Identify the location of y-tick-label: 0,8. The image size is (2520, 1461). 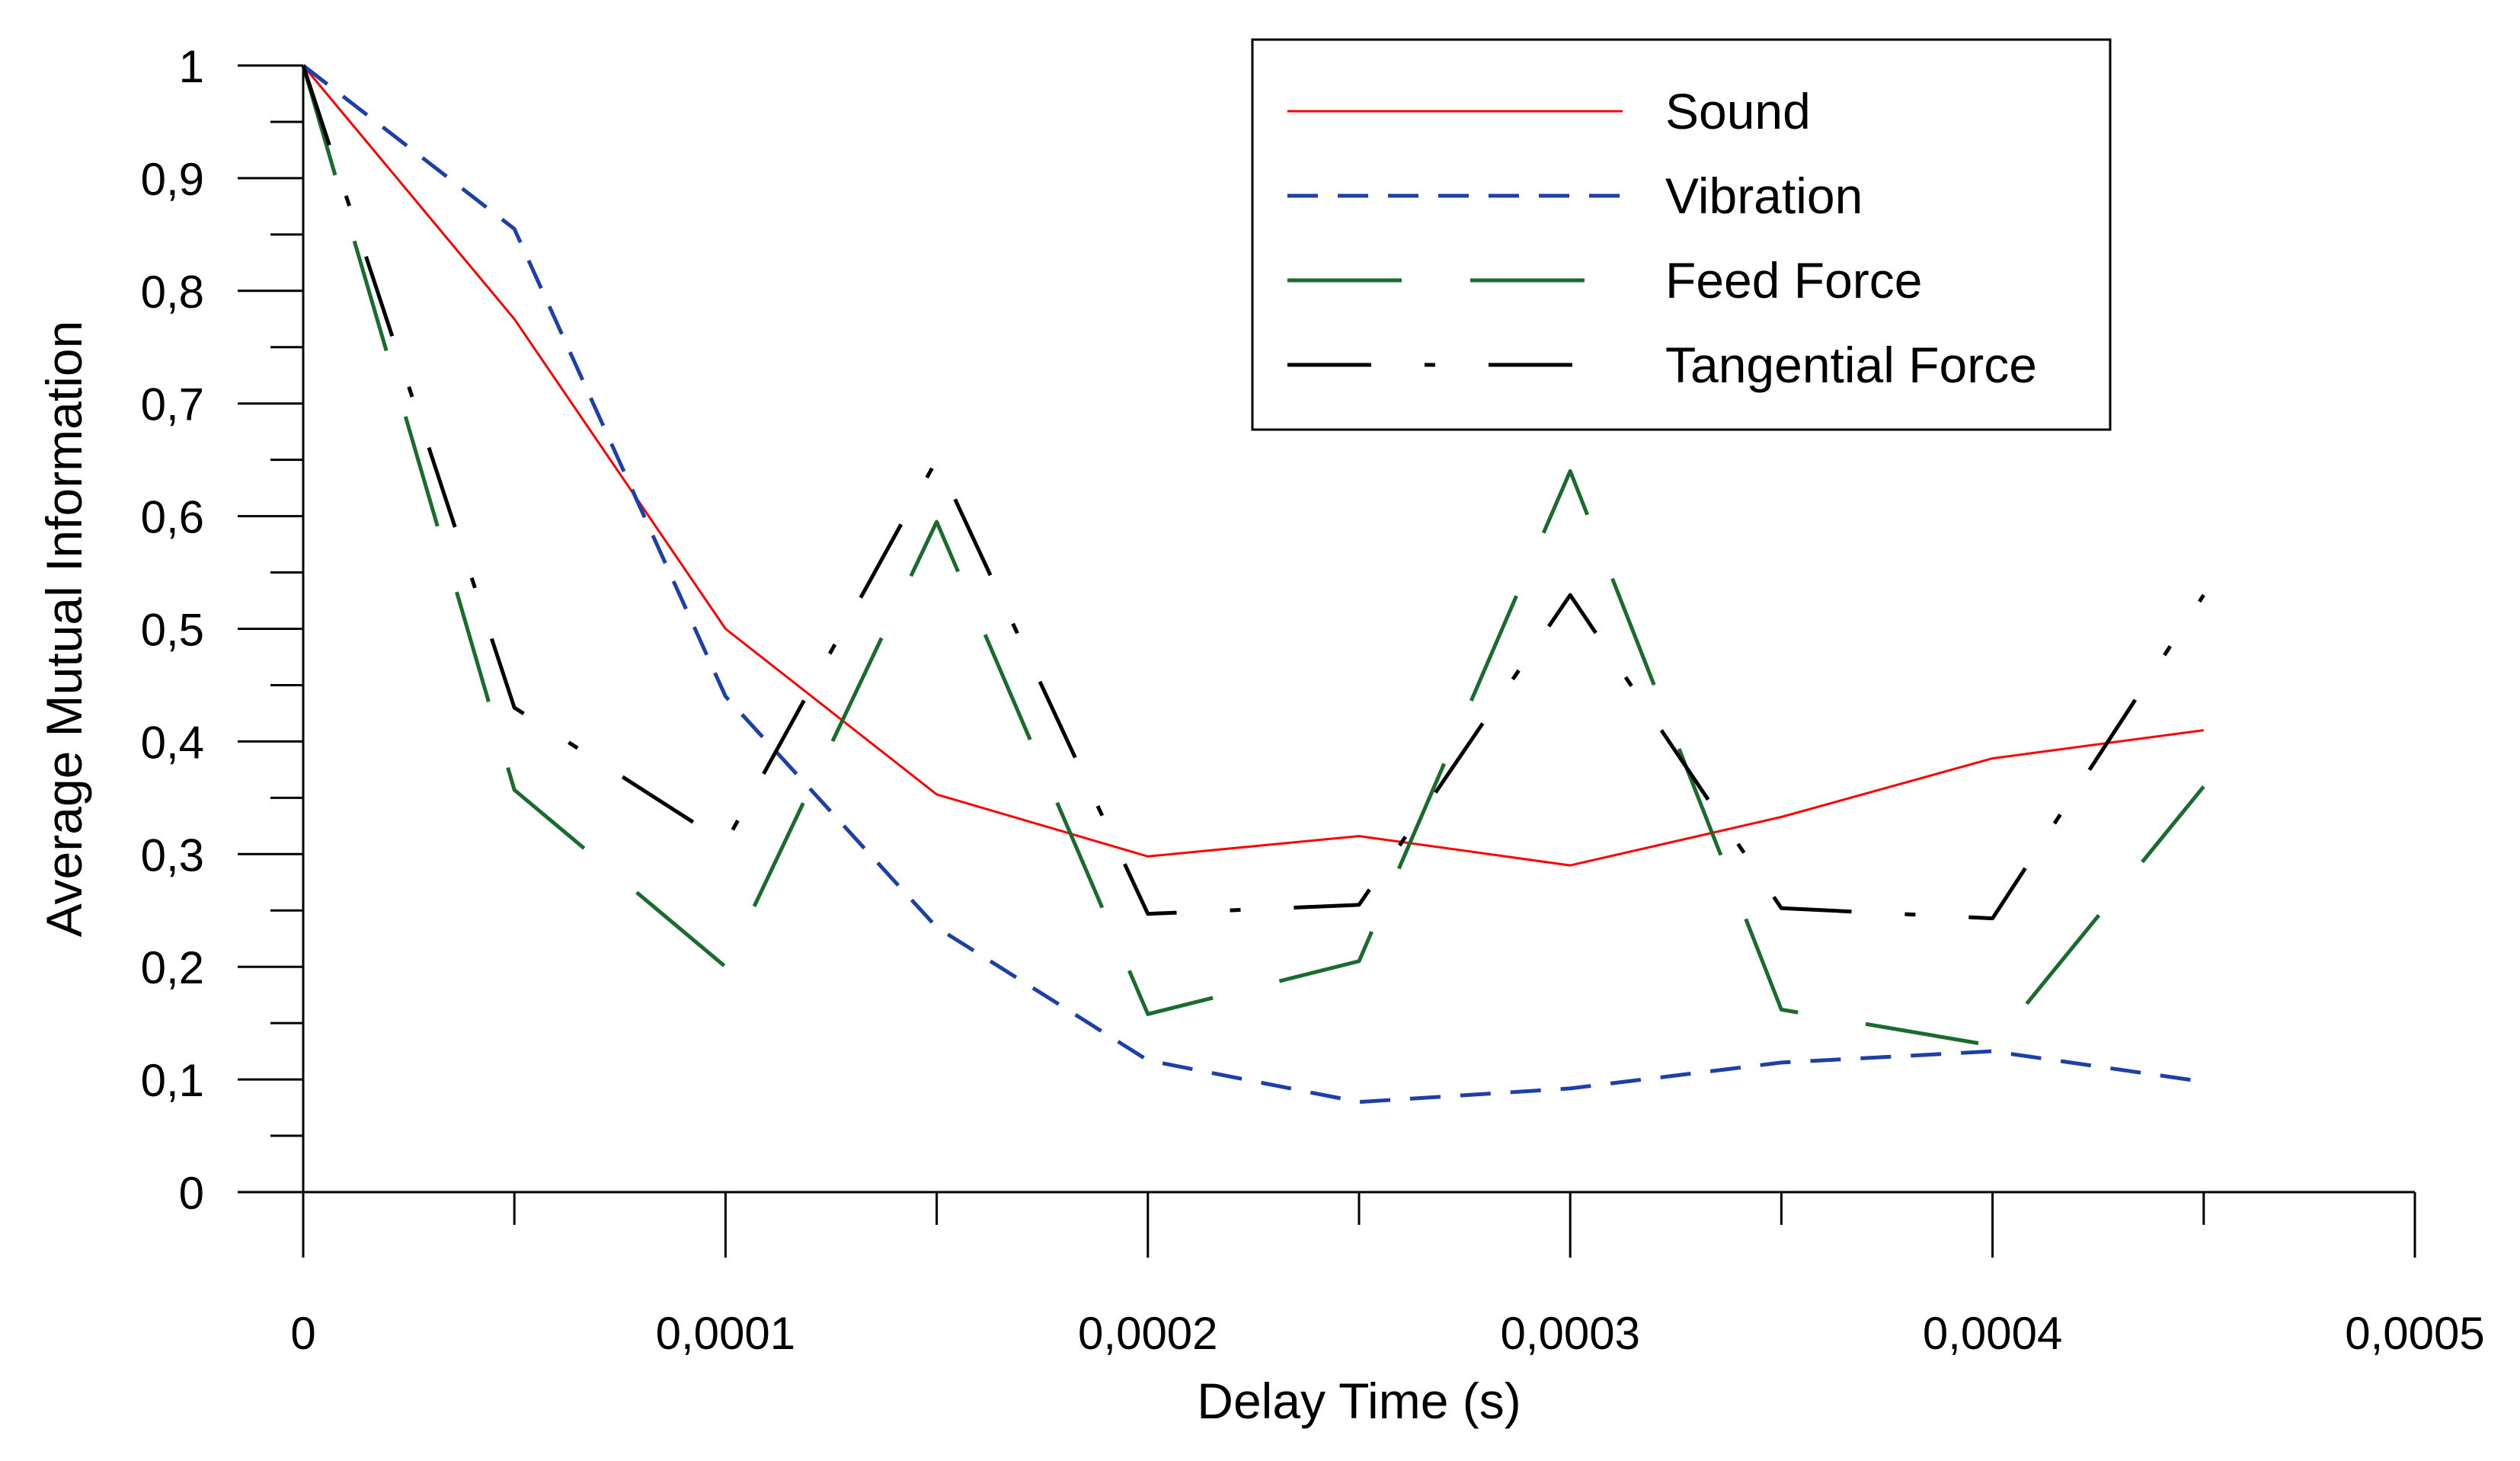
(172, 292).